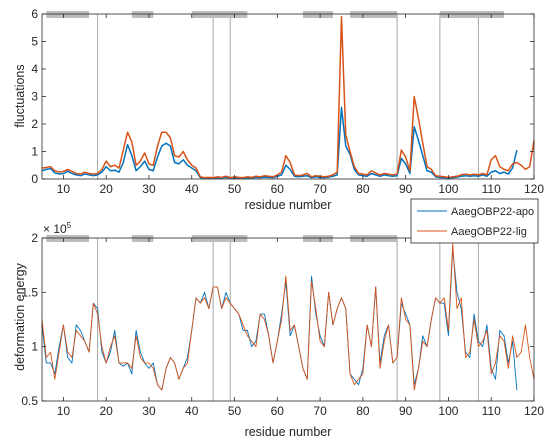 Image resolution: width=550 pixels, height=443 pixels. I want to click on fluctuations-x-tick-label-90: 90, so click(406, 189).